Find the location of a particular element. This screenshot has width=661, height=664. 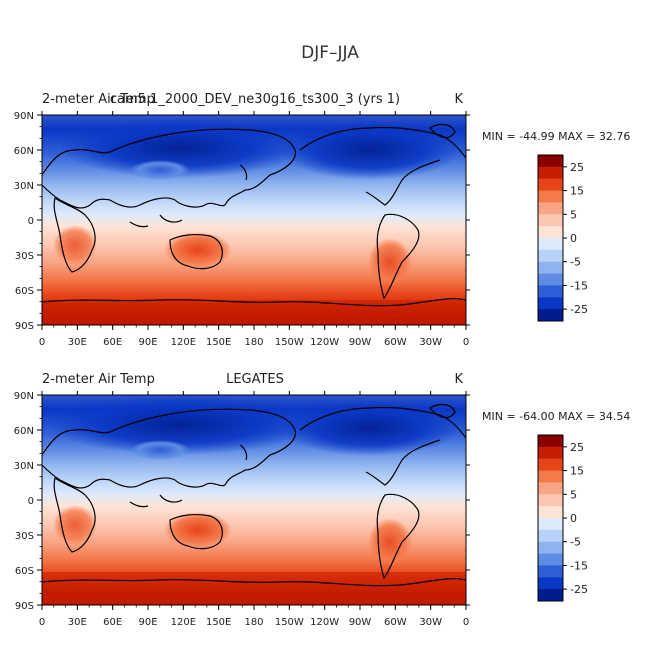

x-tick-label: 90W is located at coordinates (360, 622).